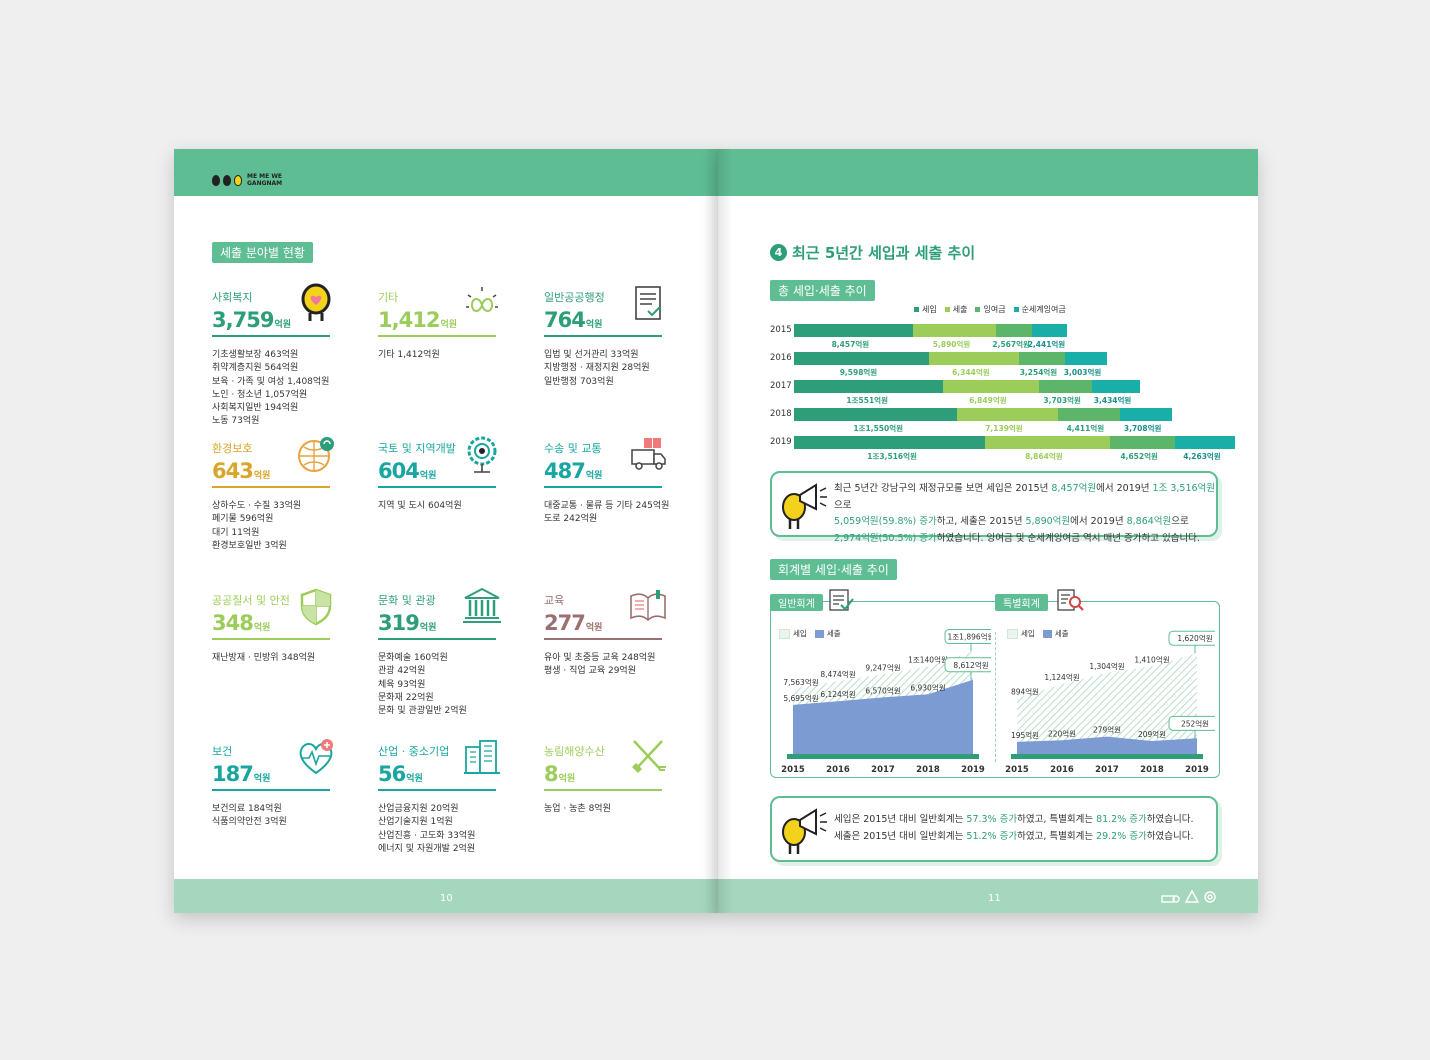  Describe the element at coordinates (272, 775) in the screenshot. I see `category-amount: 187억원` at that location.